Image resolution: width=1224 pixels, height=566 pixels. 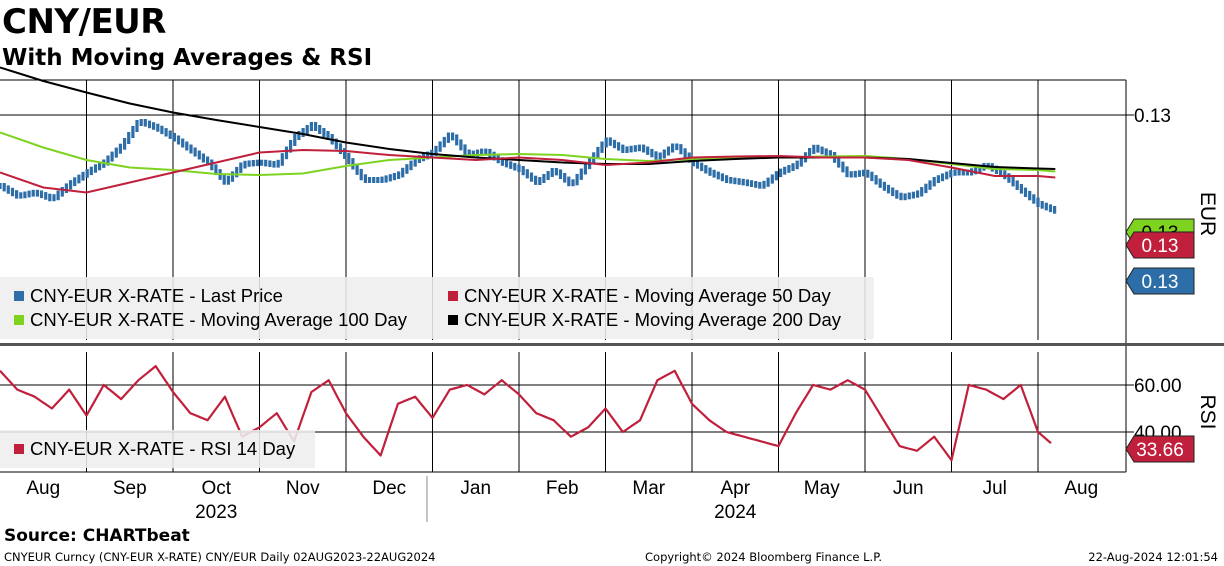 What do you see at coordinates (97, 536) in the screenshot?
I see `source-note: Source: CHARTbeat` at bounding box center [97, 536].